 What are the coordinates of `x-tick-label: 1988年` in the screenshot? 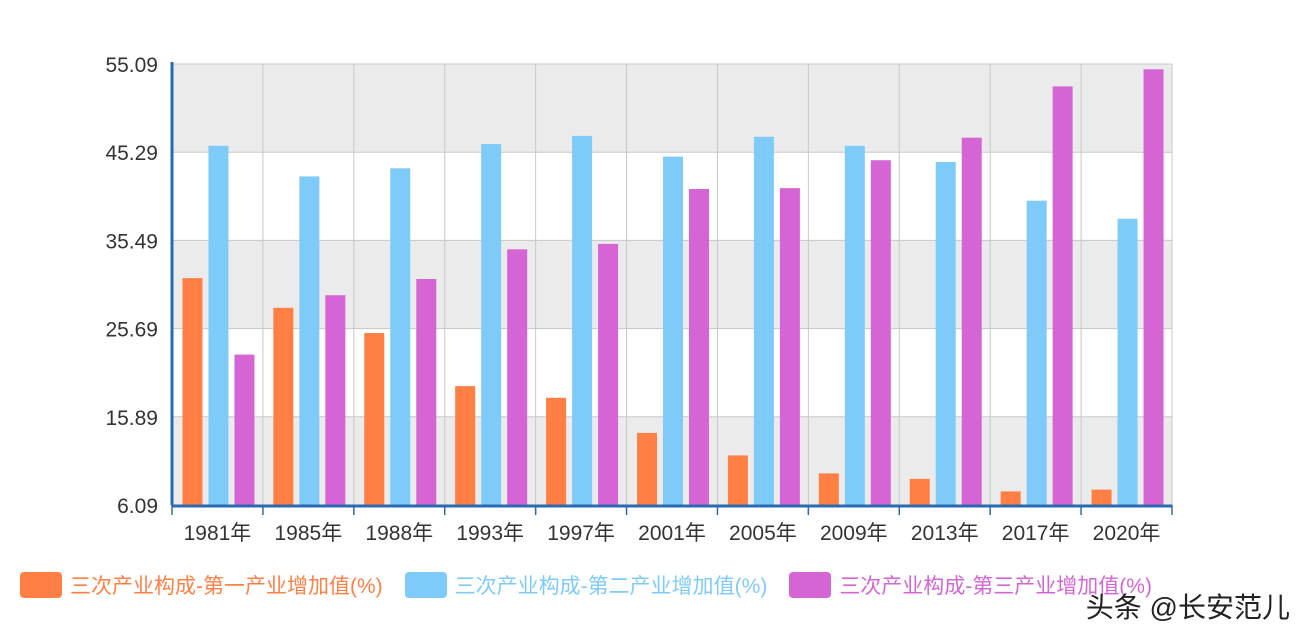 It's located at (399, 533).